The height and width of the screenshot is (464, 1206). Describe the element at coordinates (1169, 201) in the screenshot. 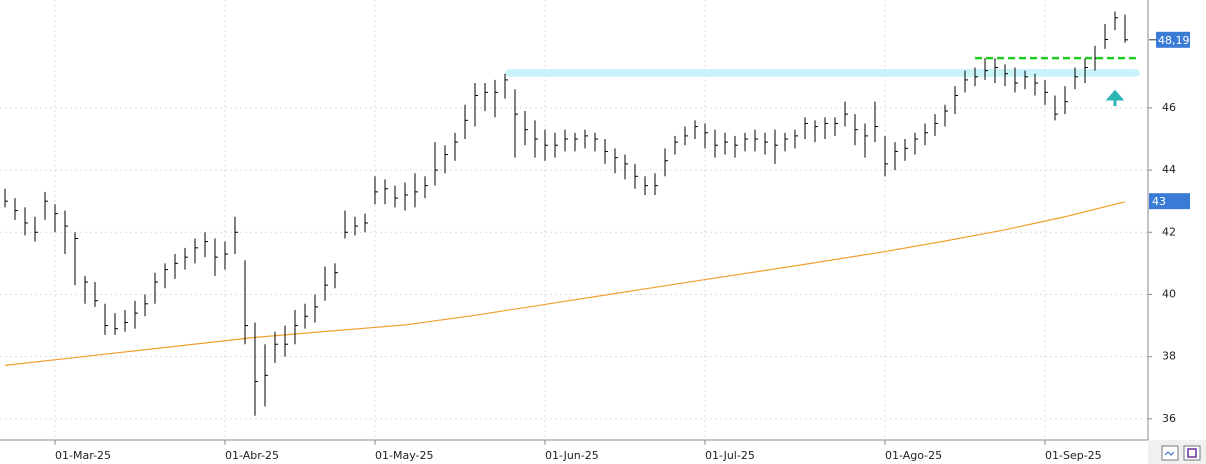

I see `ma-price-box` at that location.